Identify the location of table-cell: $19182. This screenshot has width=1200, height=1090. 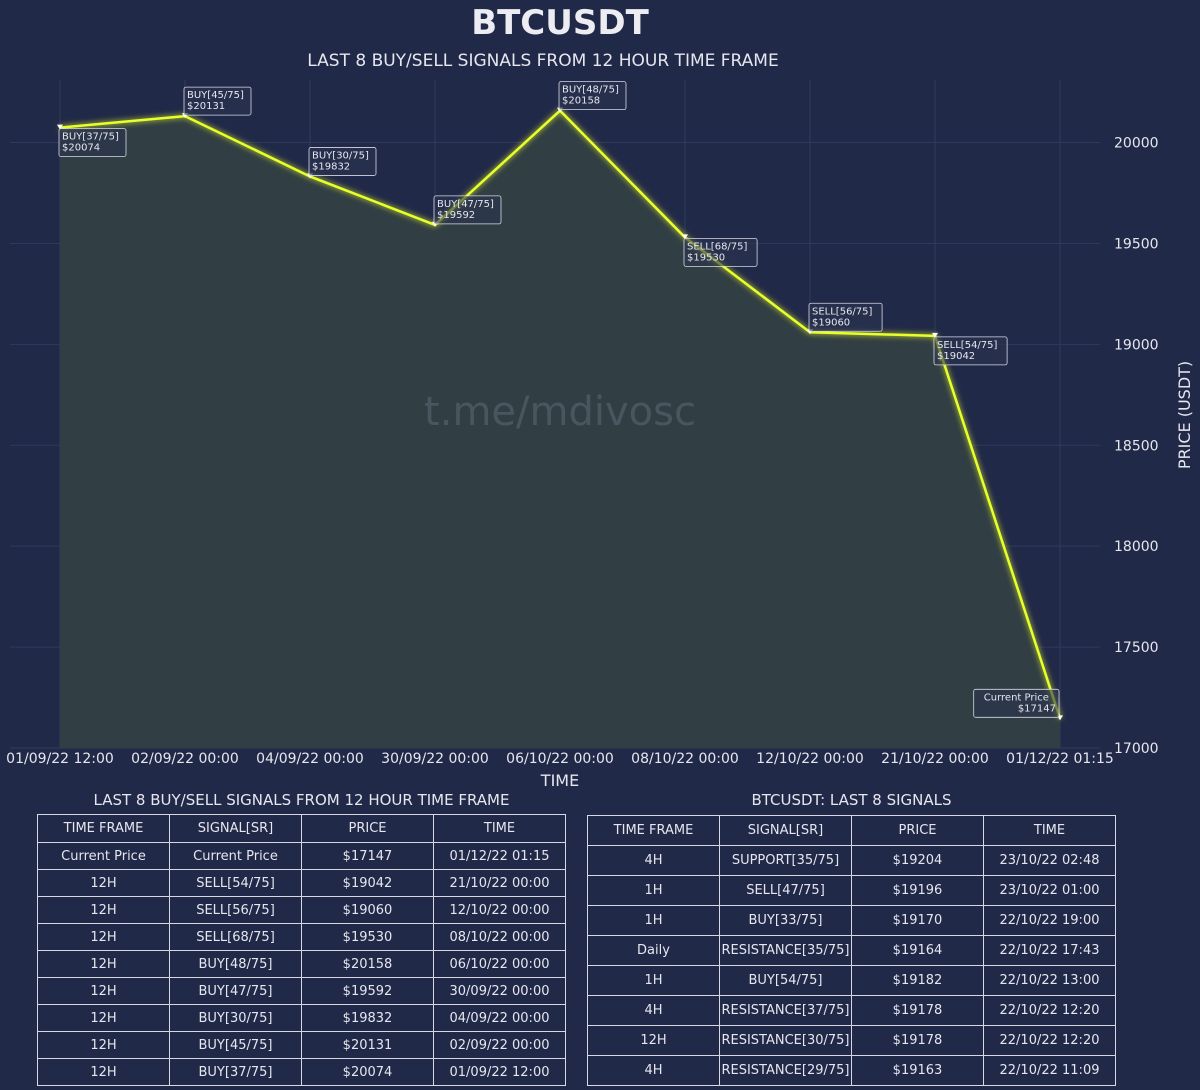
(917, 980).